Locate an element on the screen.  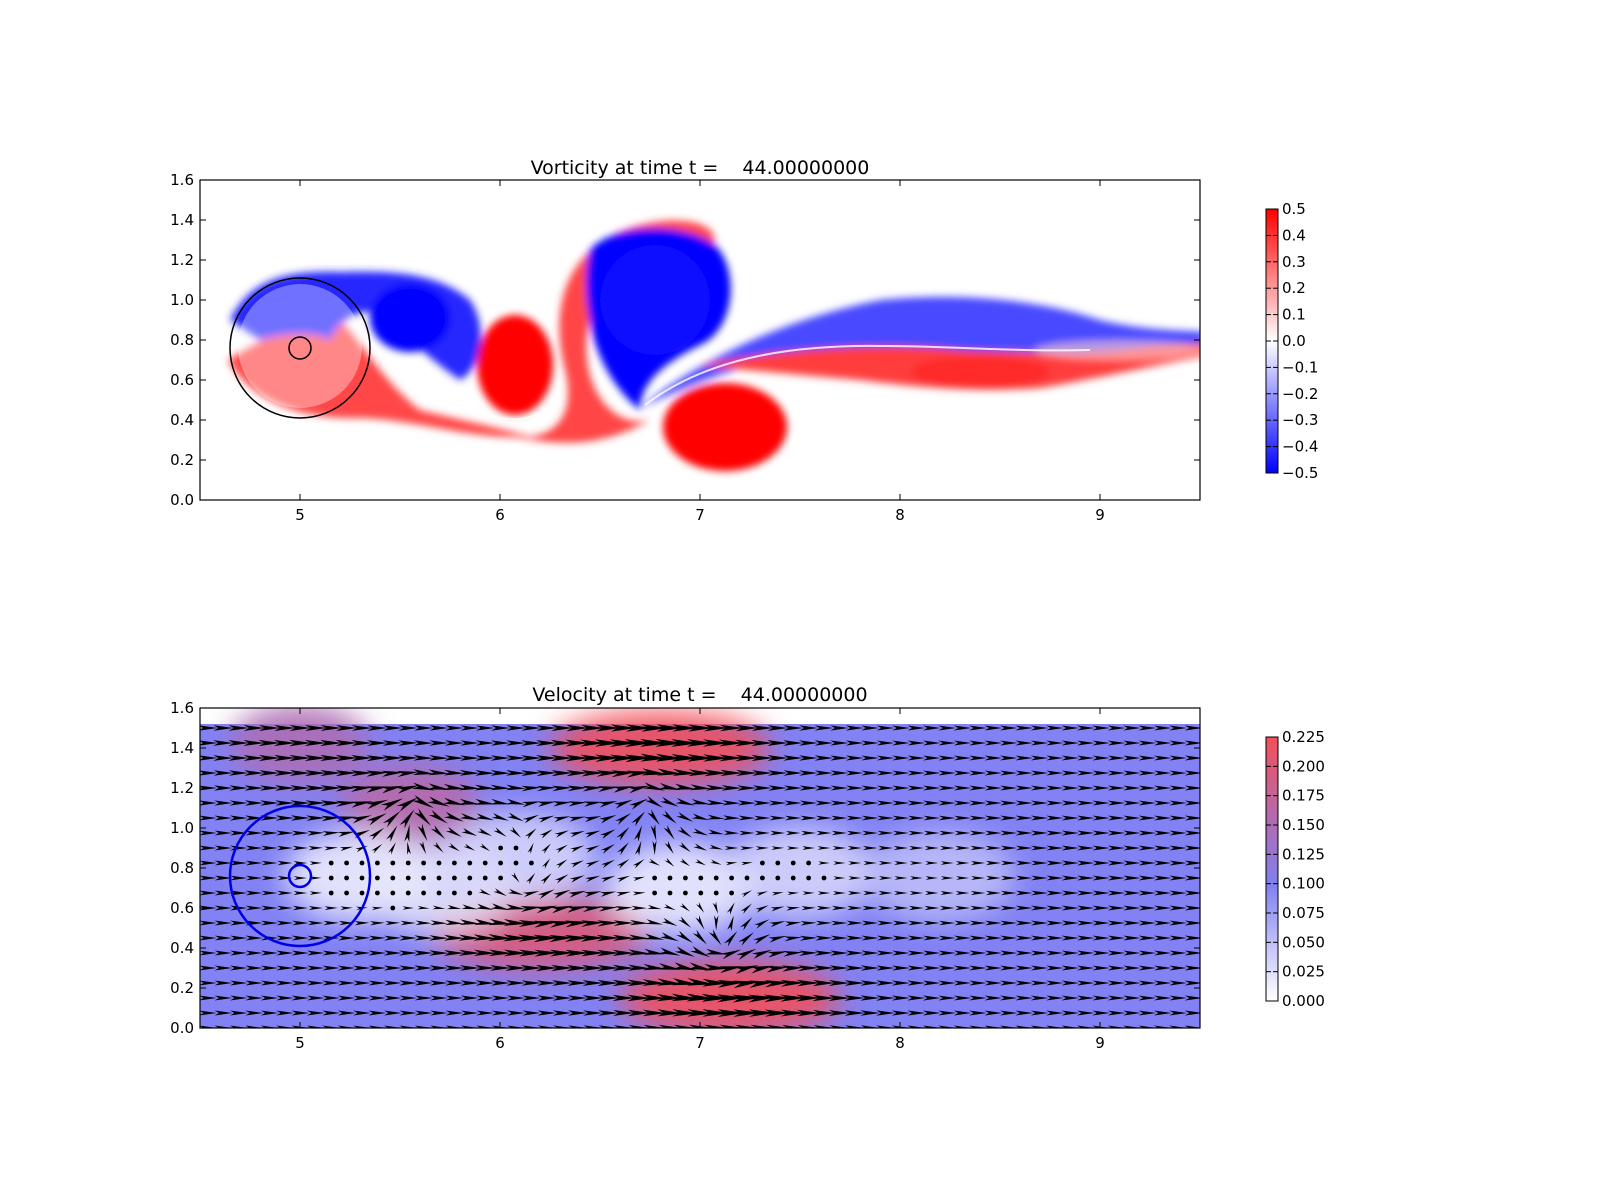
slow-flow-region is located at coordinates (800, 872).